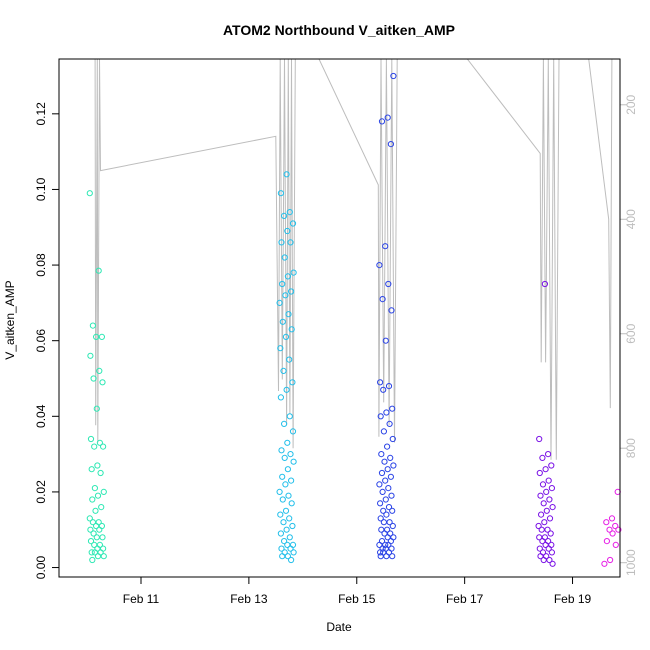  I want to click on y-tick-label: 0.00, so click(41, 568).